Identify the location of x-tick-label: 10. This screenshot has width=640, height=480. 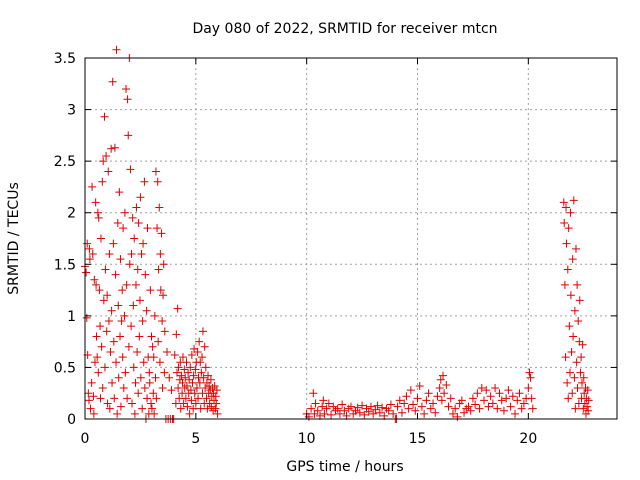
(307, 439).